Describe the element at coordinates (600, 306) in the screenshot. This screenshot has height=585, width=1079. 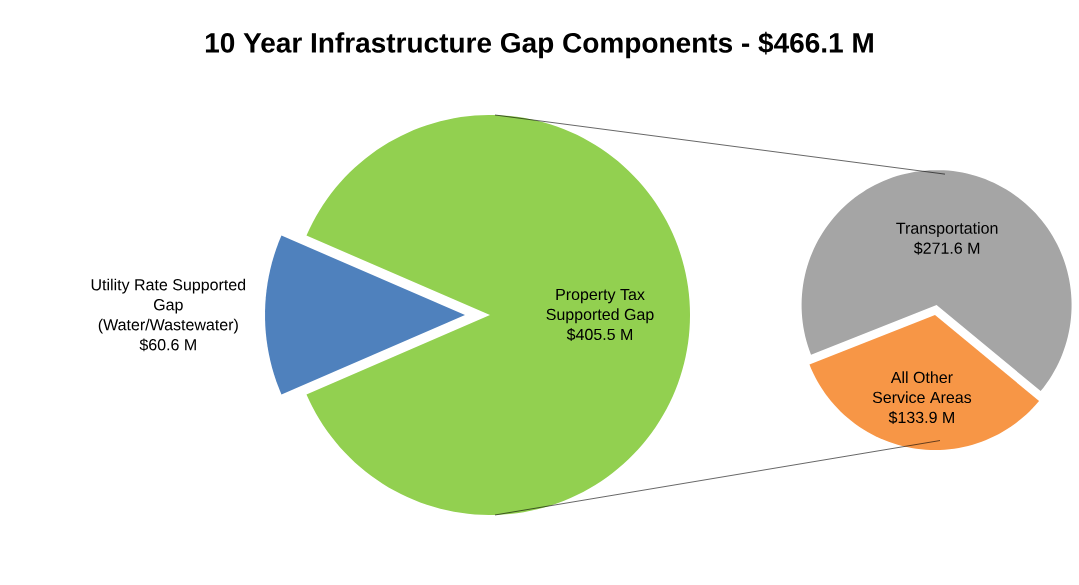
I see `slice-label: Property Tax Supported Gap` at that location.